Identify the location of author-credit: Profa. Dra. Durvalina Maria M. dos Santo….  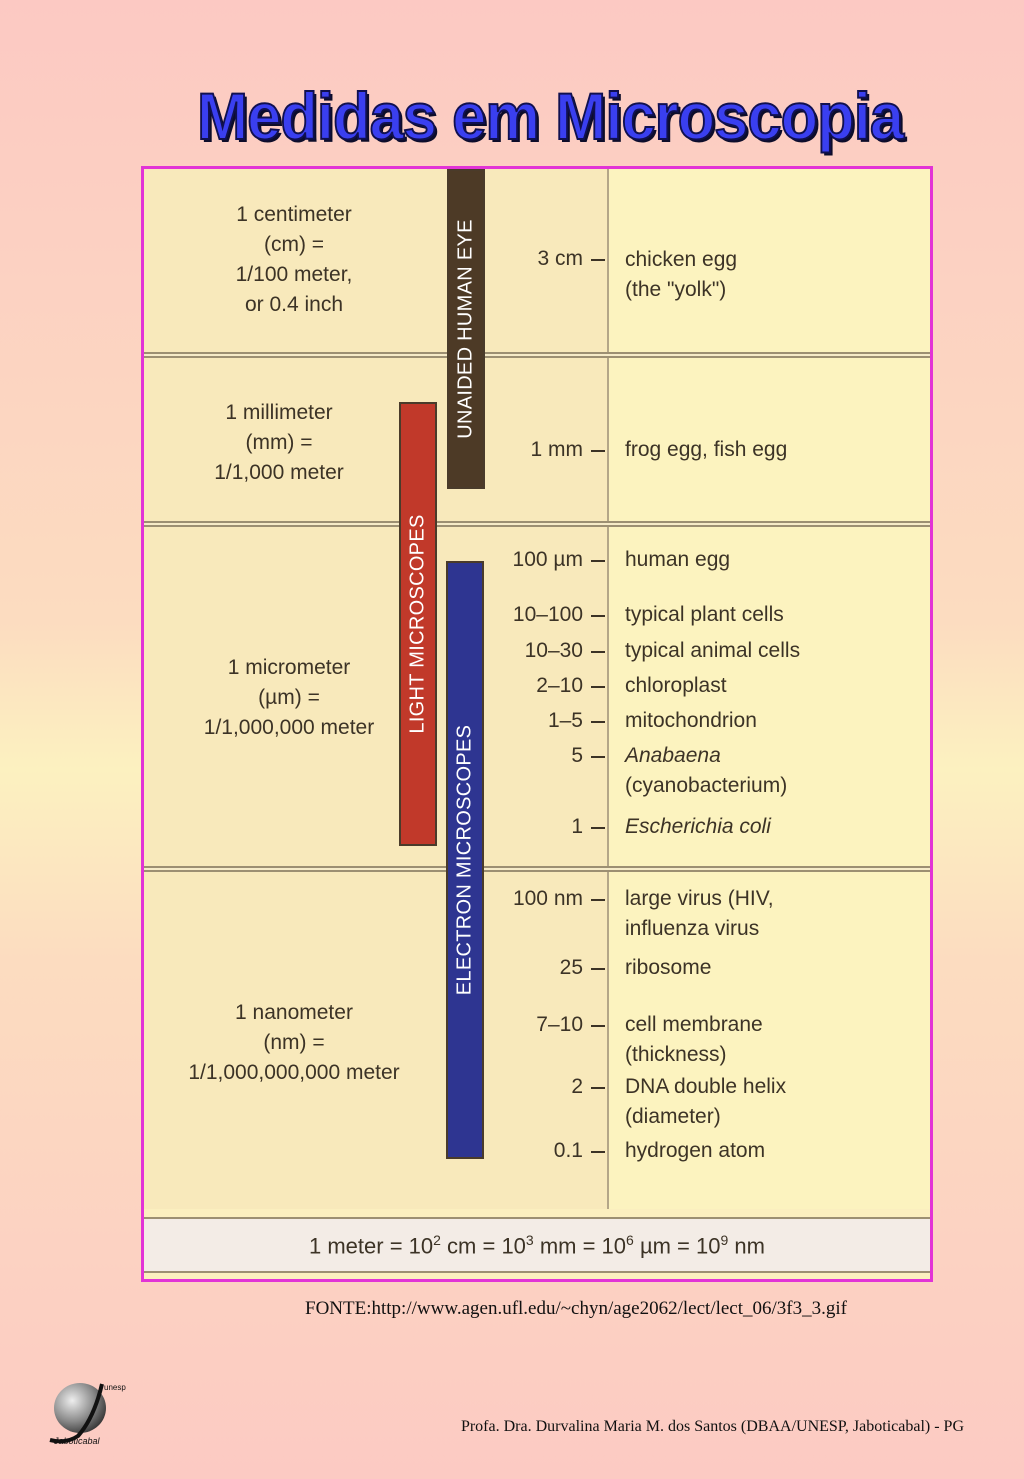
(712, 1426).